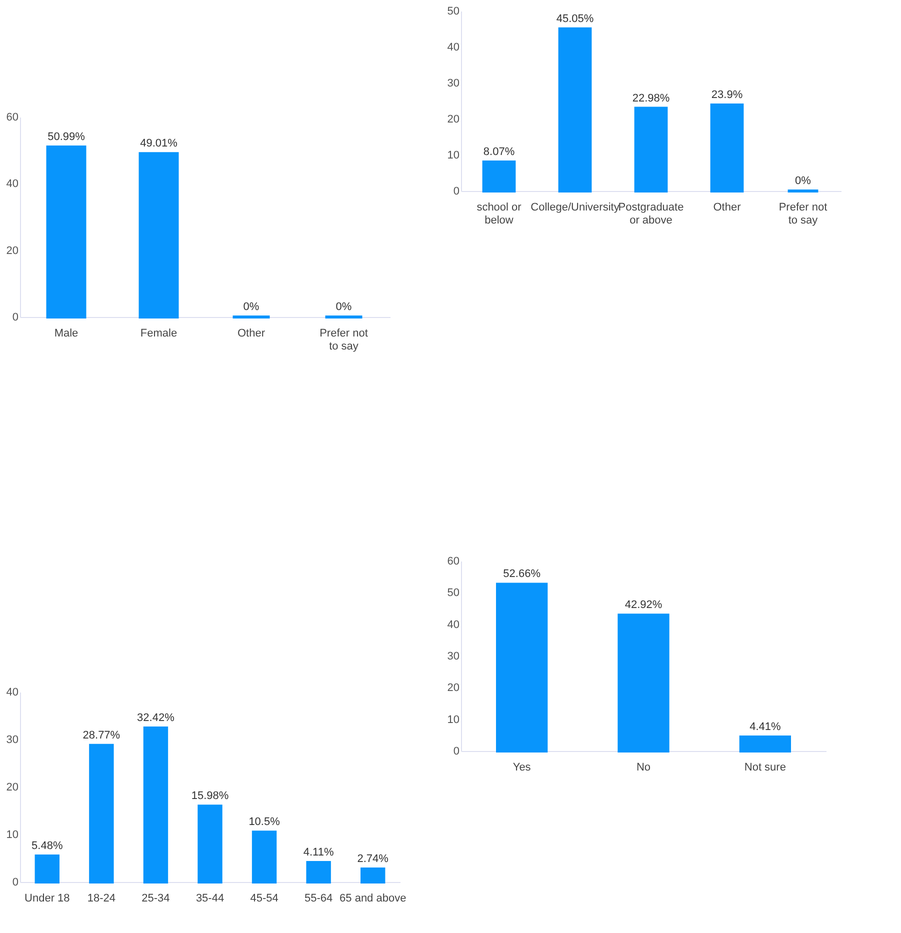  Describe the element at coordinates (522, 768) in the screenshot. I see `x-tick-label: Yes` at that location.